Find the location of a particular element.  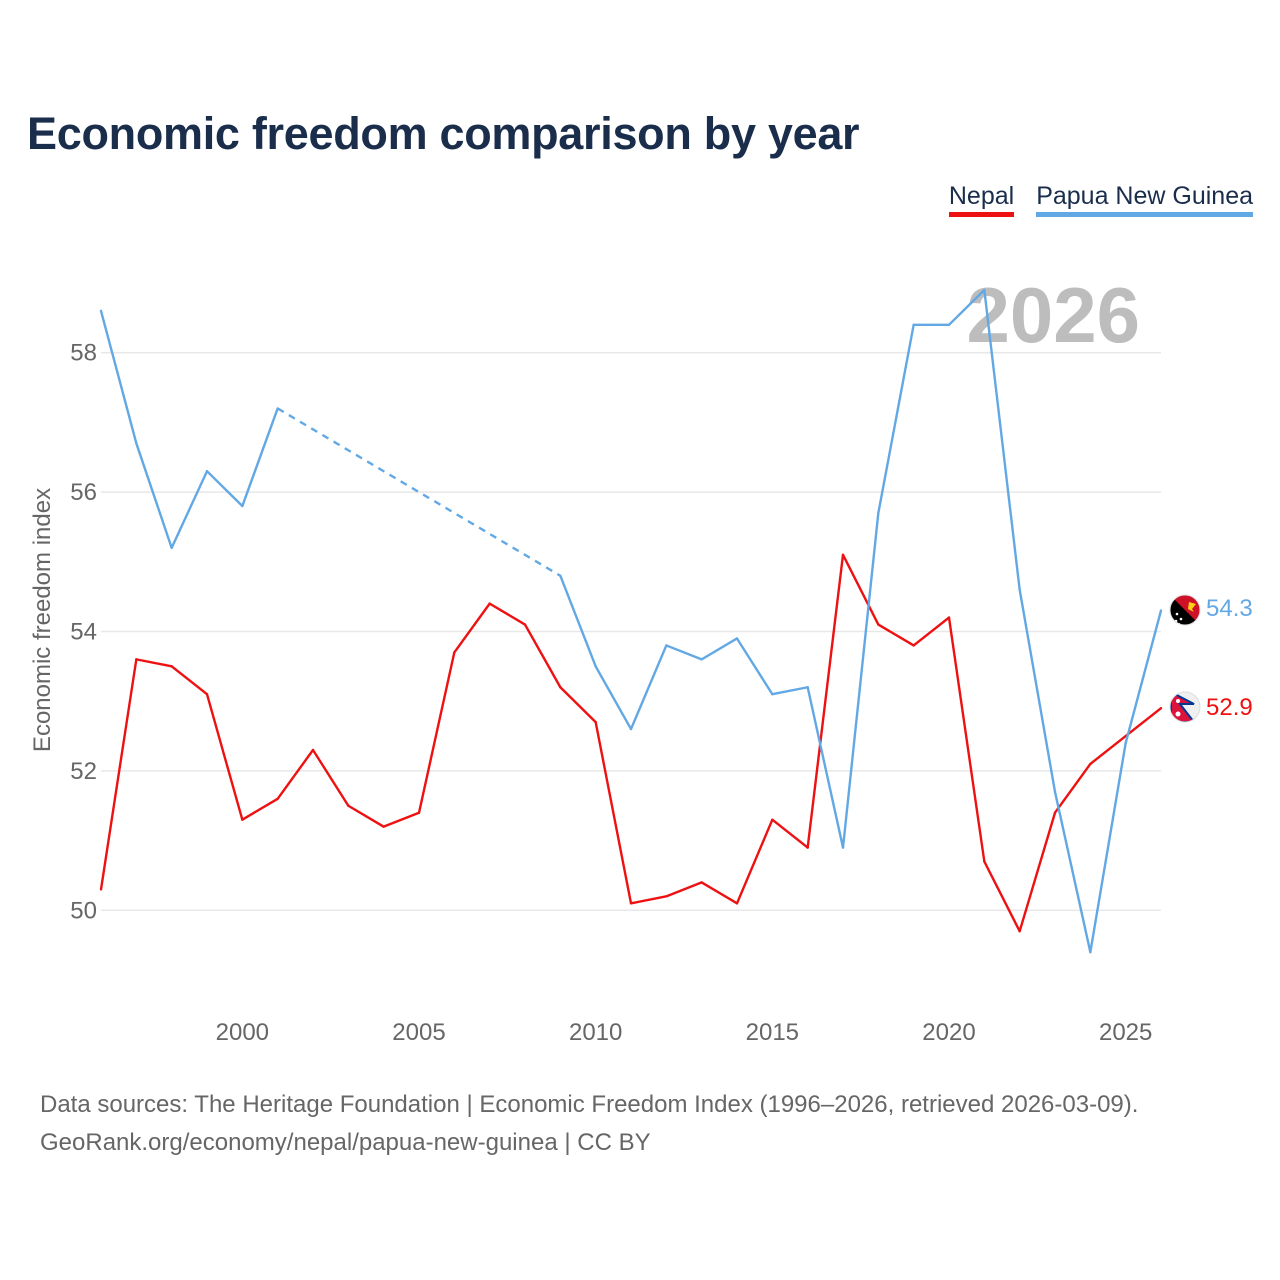

chart-legend: Nepal Papua New Guinea is located at coordinates (1100, 199).